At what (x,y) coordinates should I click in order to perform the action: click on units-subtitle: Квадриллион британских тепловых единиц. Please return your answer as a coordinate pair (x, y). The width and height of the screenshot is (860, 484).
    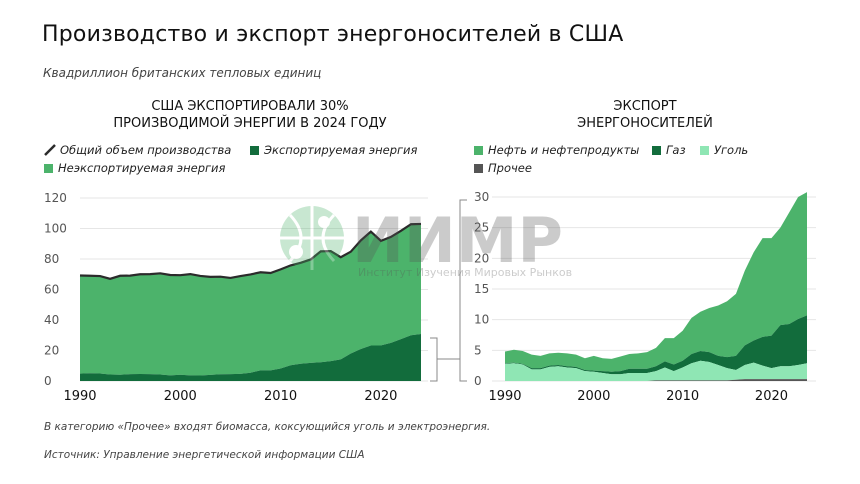
    Looking at the image, I should click on (182, 73).